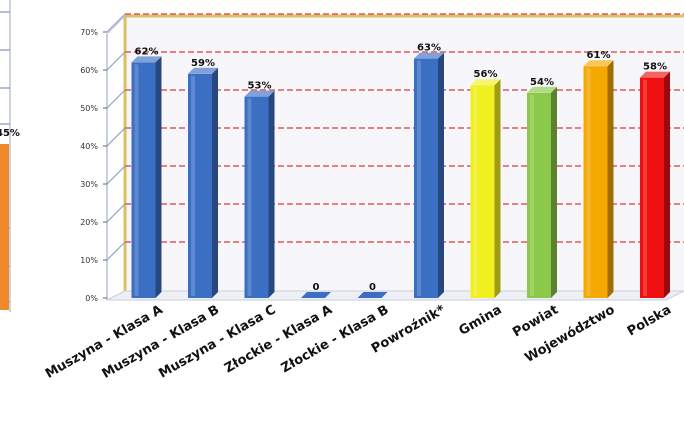 Image resolution: width=684 pixels, height=448 pixels. What do you see at coordinates (4, 227) in the screenshot?
I see `partial-bar` at bounding box center [4, 227].